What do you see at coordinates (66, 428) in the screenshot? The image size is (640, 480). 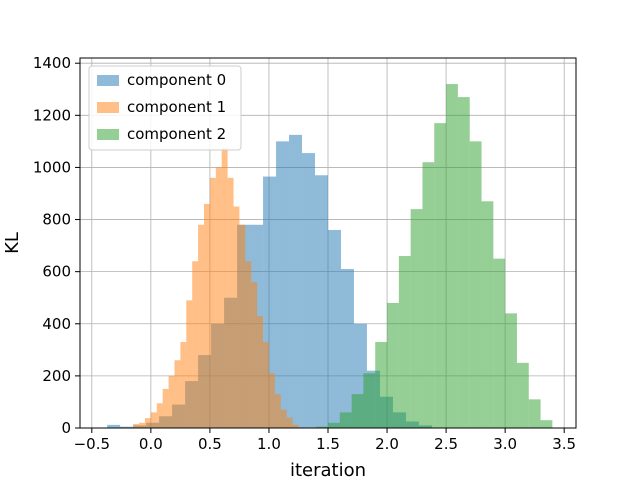 I see `y-tick-label-0: 0` at bounding box center [66, 428].